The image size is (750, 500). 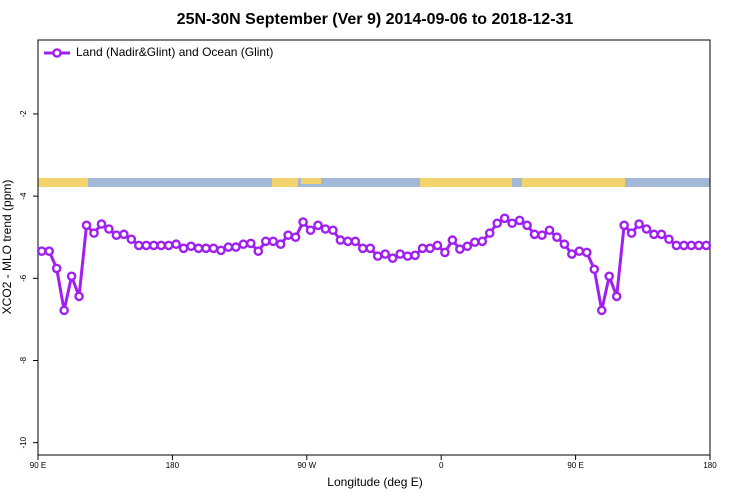 What do you see at coordinates (57, 53) in the screenshot?
I see `legend-marker` at bounding box center [57, 53].